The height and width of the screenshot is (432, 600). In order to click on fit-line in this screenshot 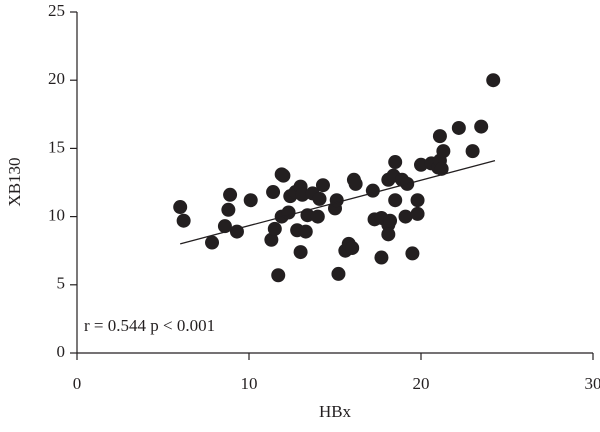, I will do `click(338, 202)`.